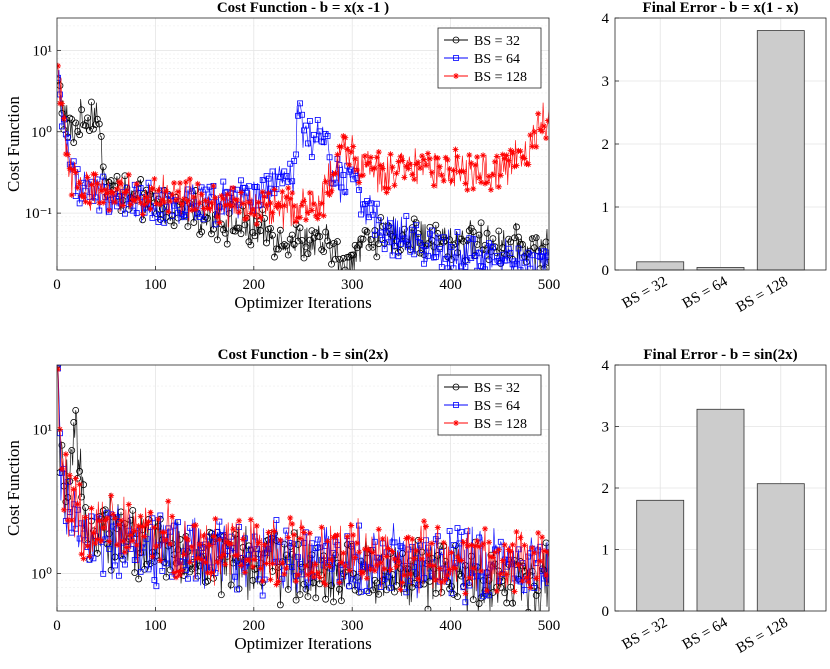 Image resolution: width=830 pixels, height=669 pixels. I want to click on x-tick-label: 0, so click(57, 626).